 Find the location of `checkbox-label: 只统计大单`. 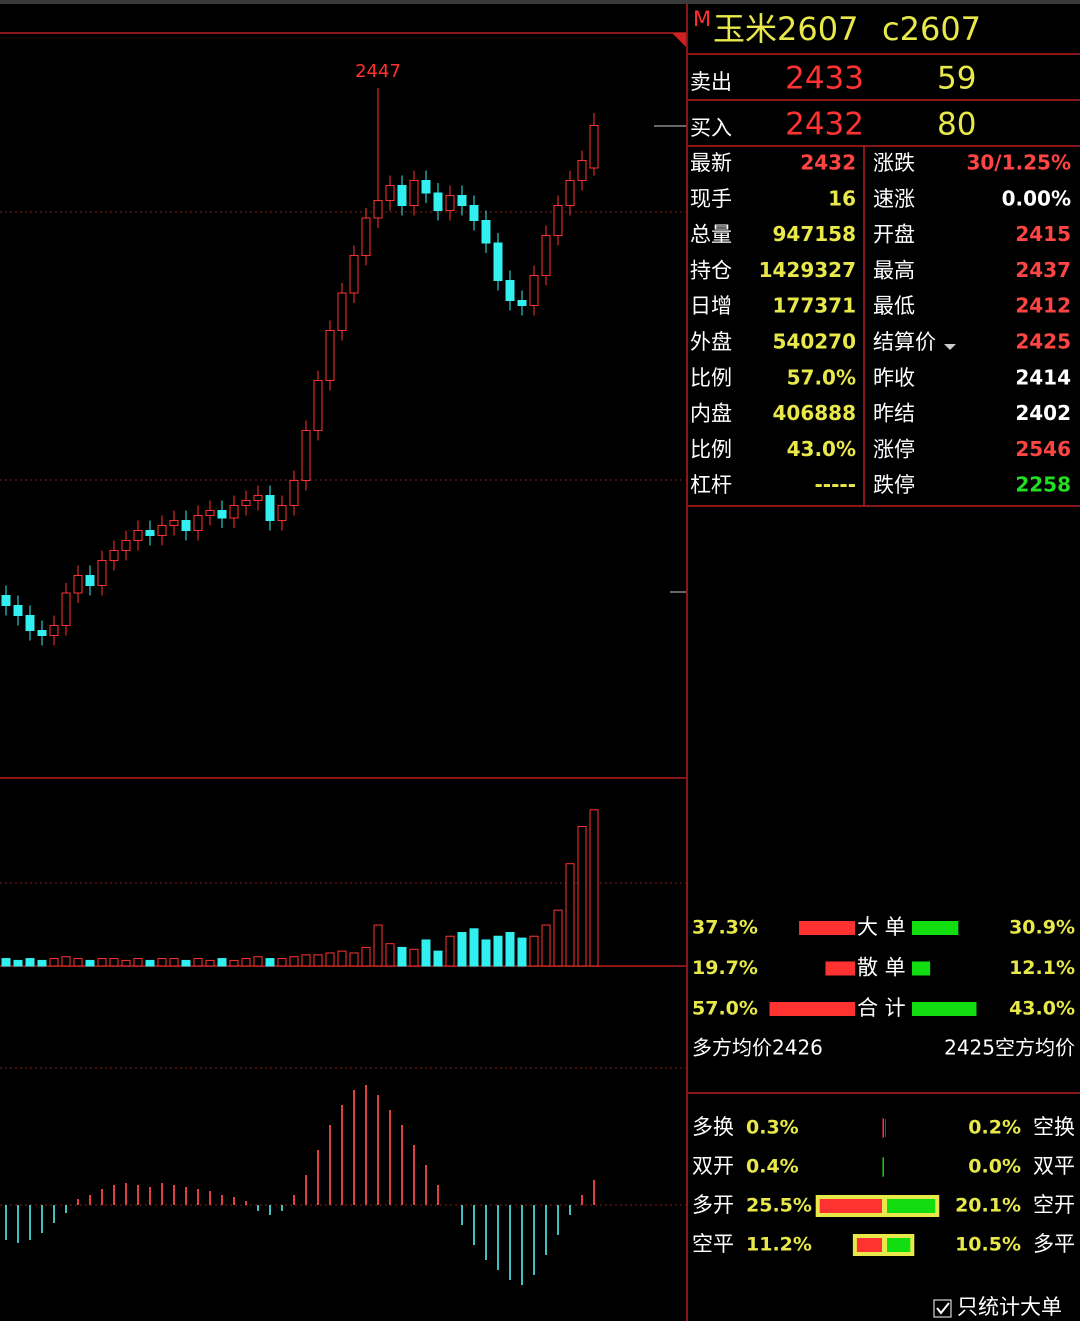

checkbox-label: 只统计大单 is located at coordinates (1009, 1307).